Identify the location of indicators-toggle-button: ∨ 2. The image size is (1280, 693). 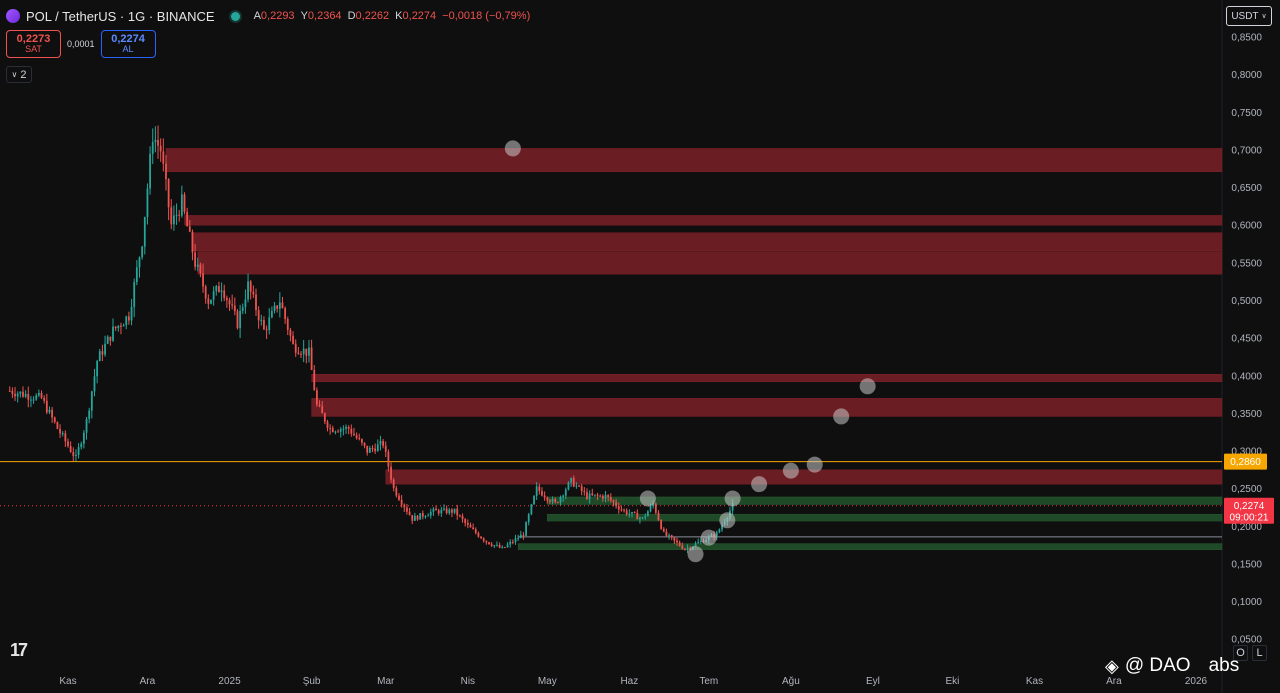
(19, 74).